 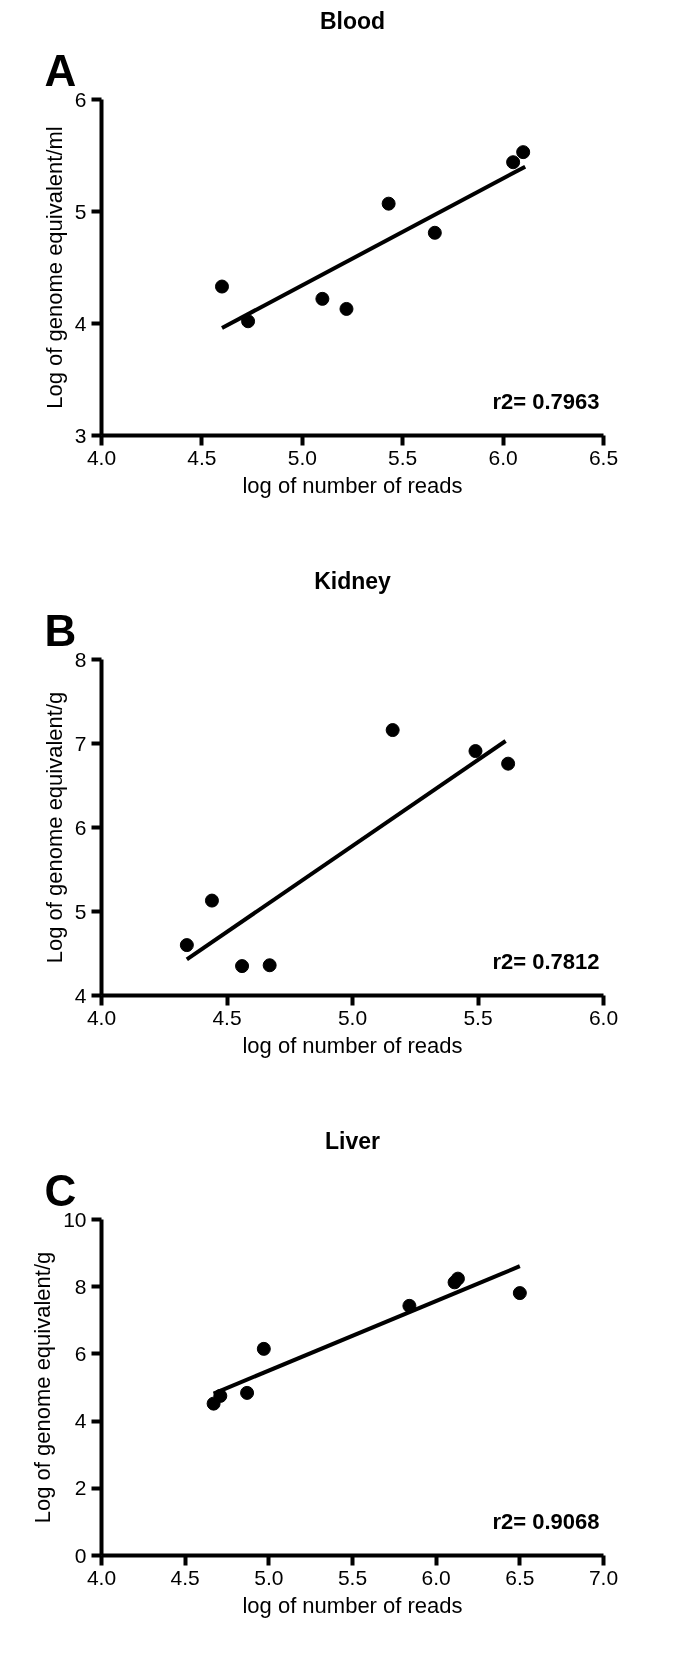 I want to click on chart-title: Blood, so click(x=352, y=20).